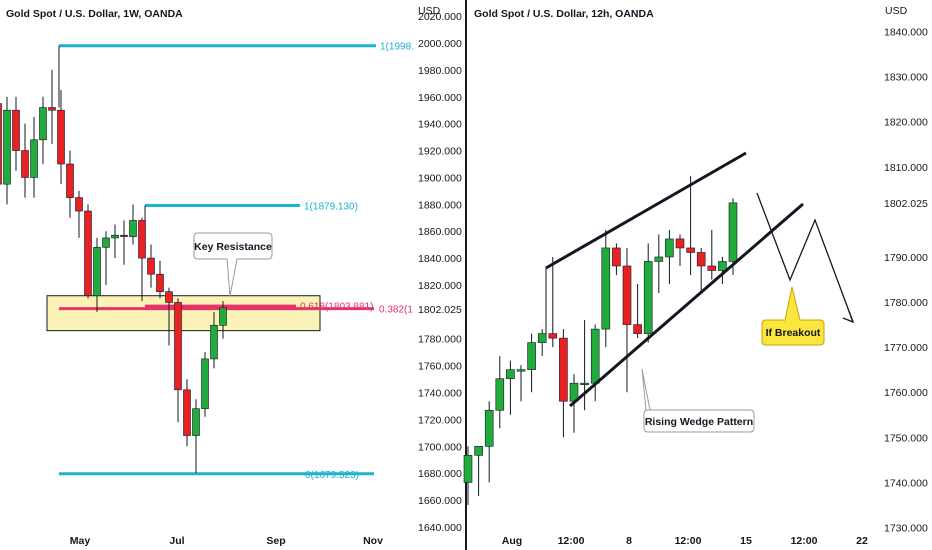 This screenshot has width=932, height=550. Describe the element at coordinates (805, 257) in the screenshot. I see `breakout-path` at that location.